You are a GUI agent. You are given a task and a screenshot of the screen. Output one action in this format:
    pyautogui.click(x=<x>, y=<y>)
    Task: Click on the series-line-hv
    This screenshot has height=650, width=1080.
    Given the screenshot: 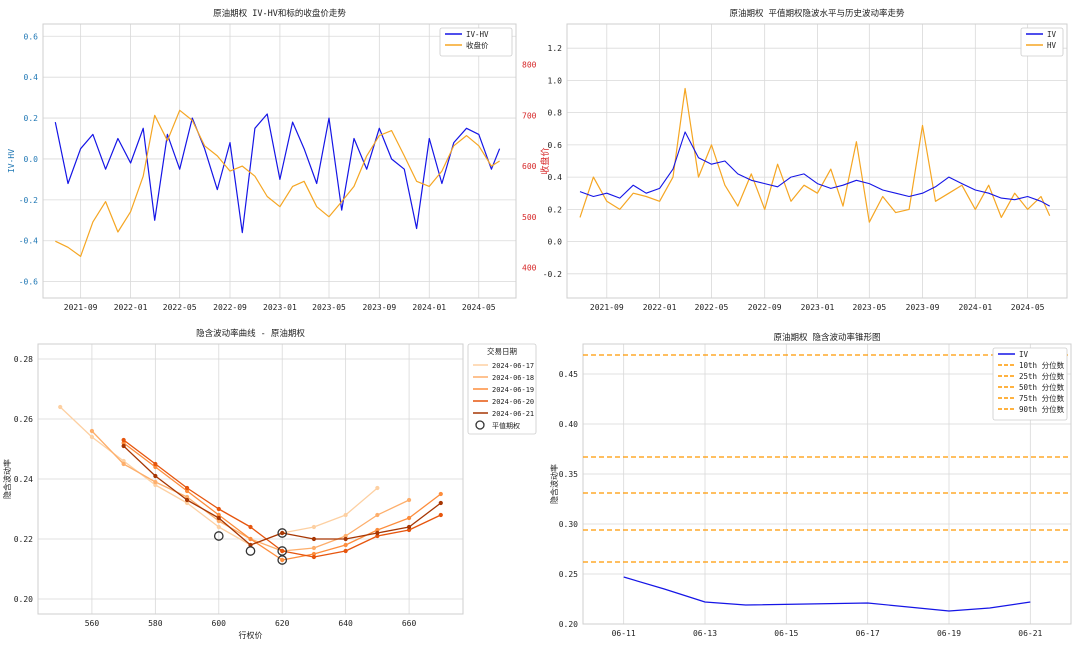 What is the action you would take?
    pyautogui.click(x=815, y=155)
    